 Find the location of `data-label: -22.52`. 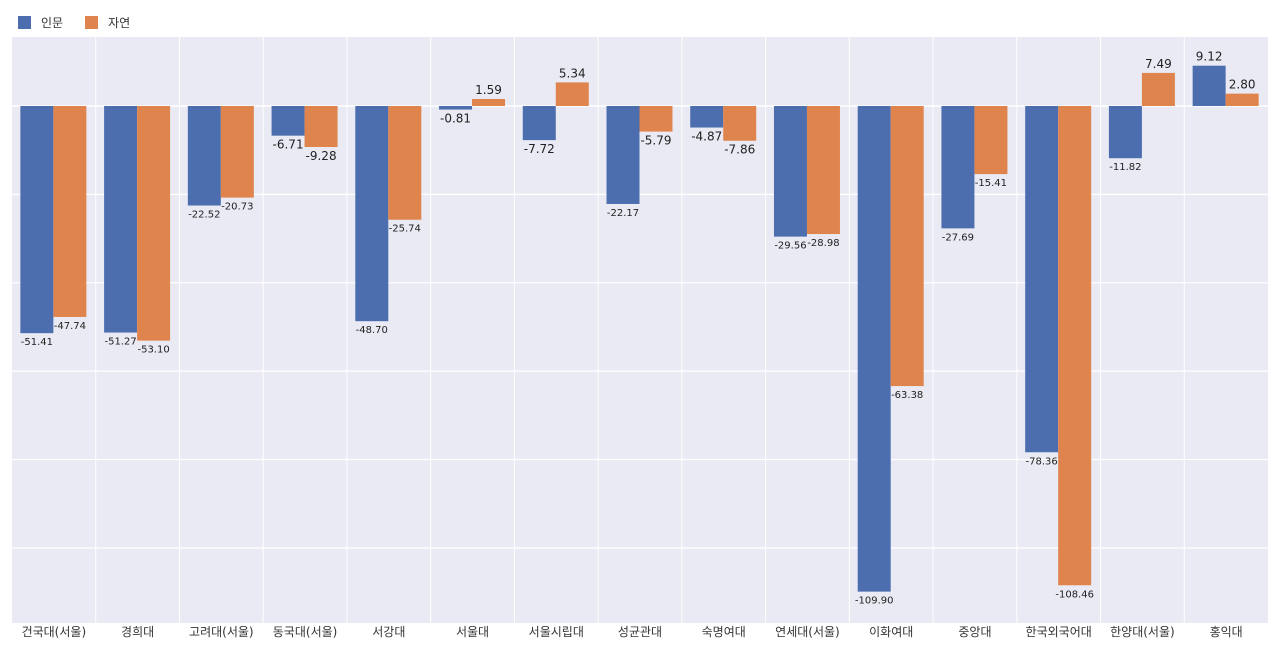

data-label: -22.52 is located at coordinates (204, 215).